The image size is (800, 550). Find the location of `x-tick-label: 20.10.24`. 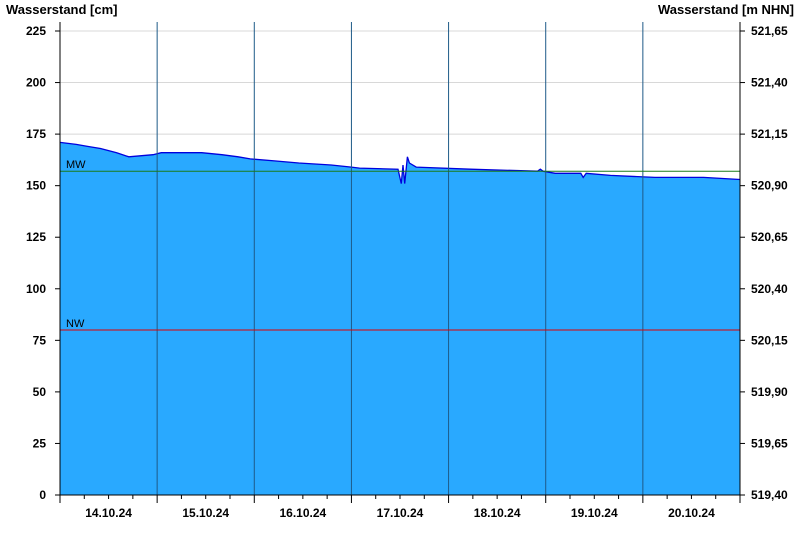

x-tick-label: 20.10.24 is located at coordinates (691, 513).